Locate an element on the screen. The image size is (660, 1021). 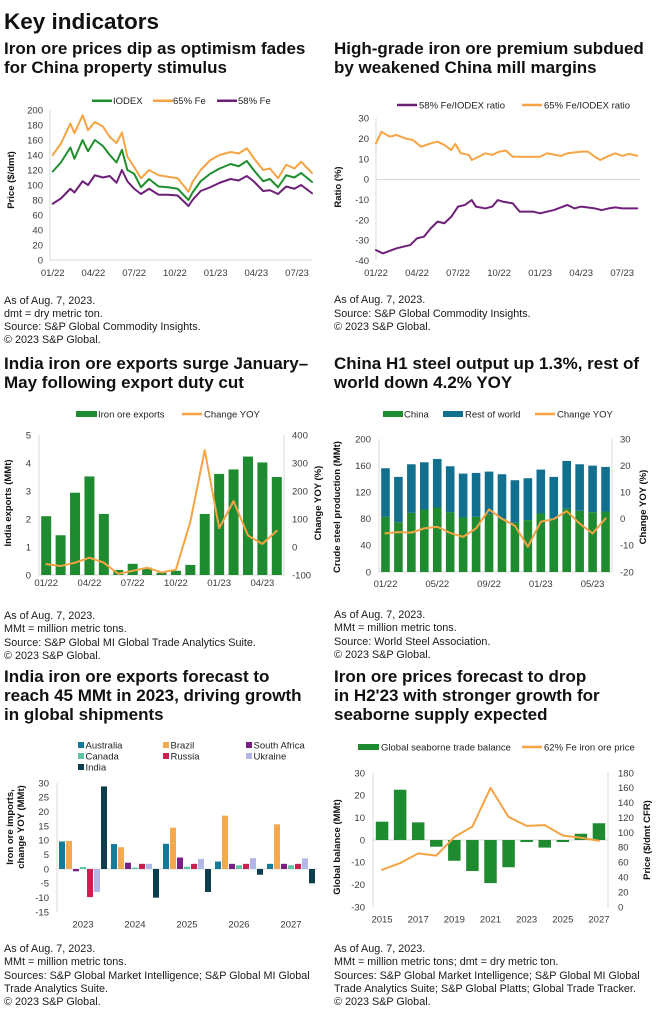
y-axis-title: Crude steel production (MMt) is located at coordinates (337, 507).